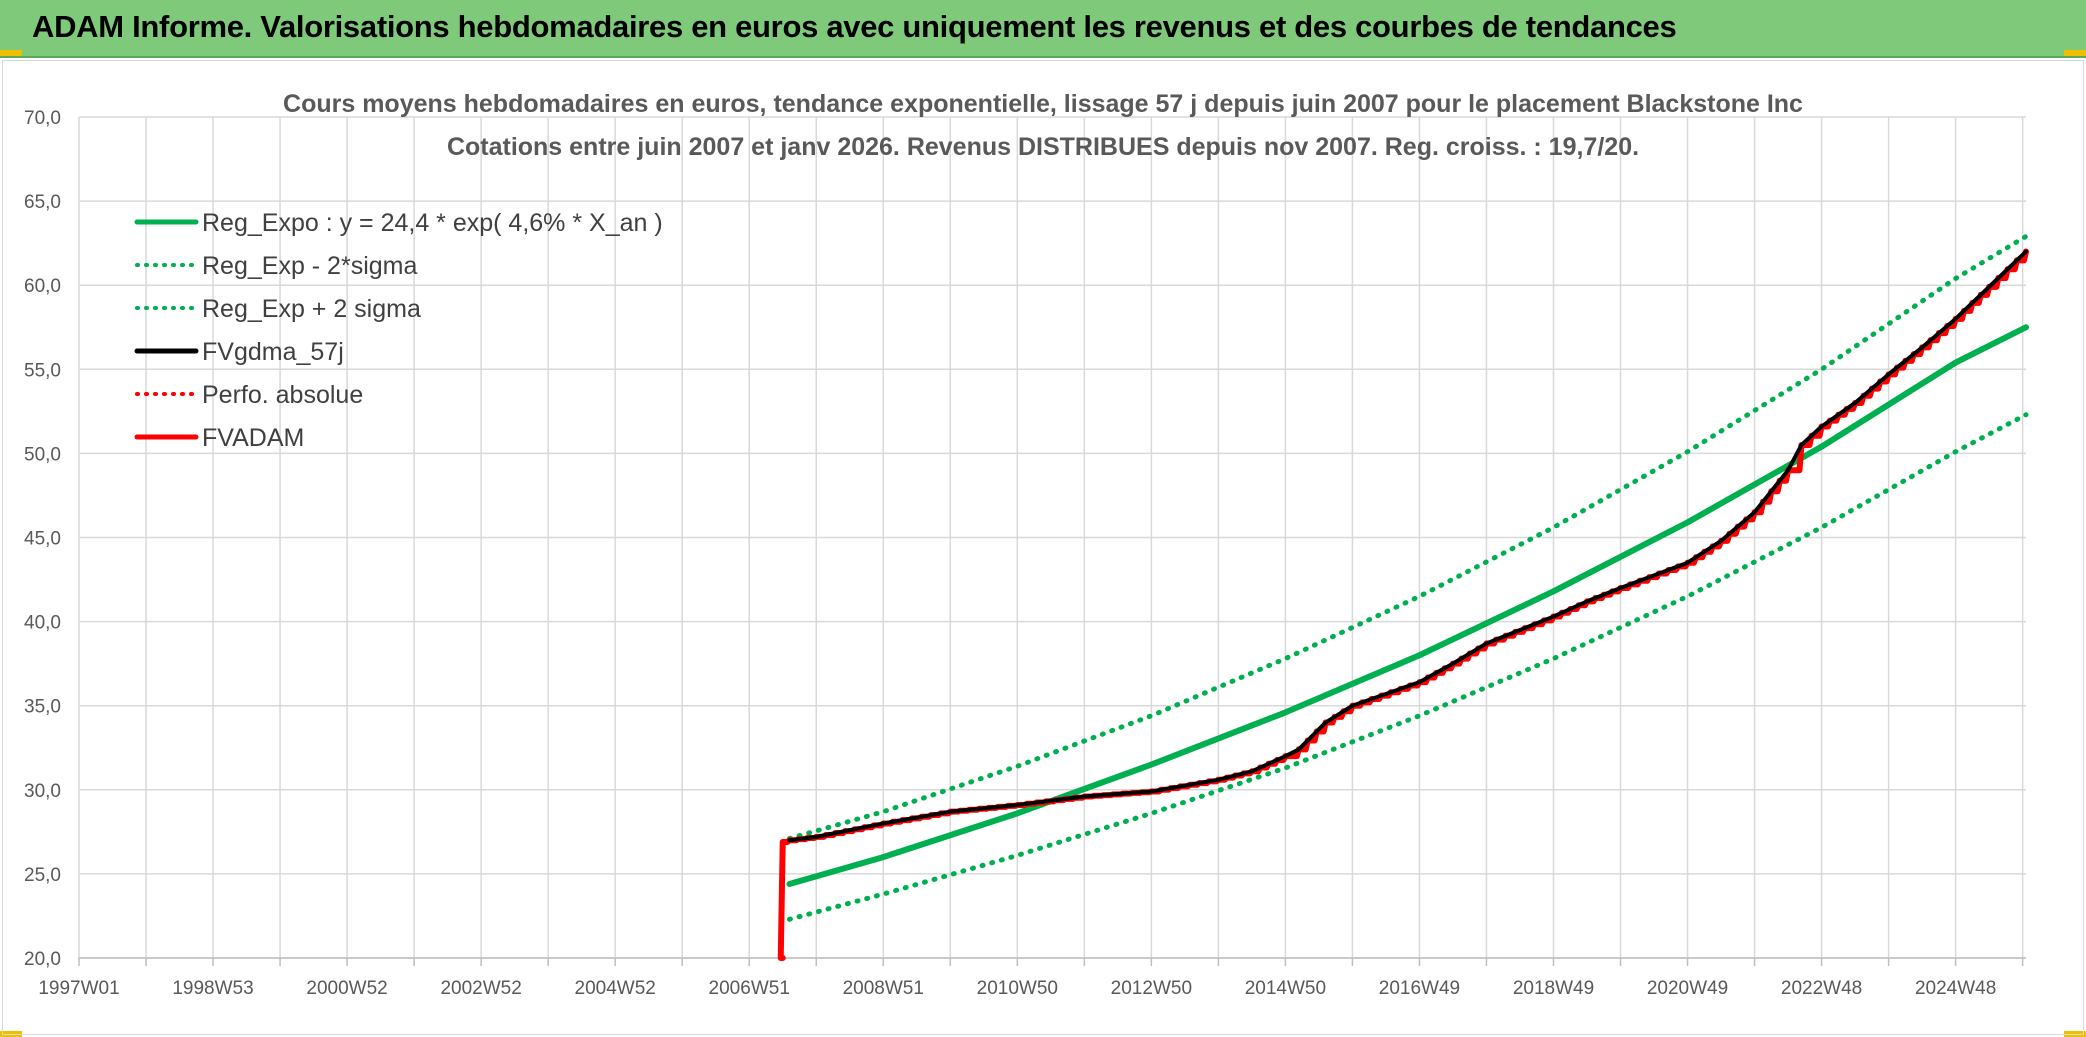 This screenshot has width=2086, height=1037. I want to click on x-tick-label: 2008W51, so click(883, 988).